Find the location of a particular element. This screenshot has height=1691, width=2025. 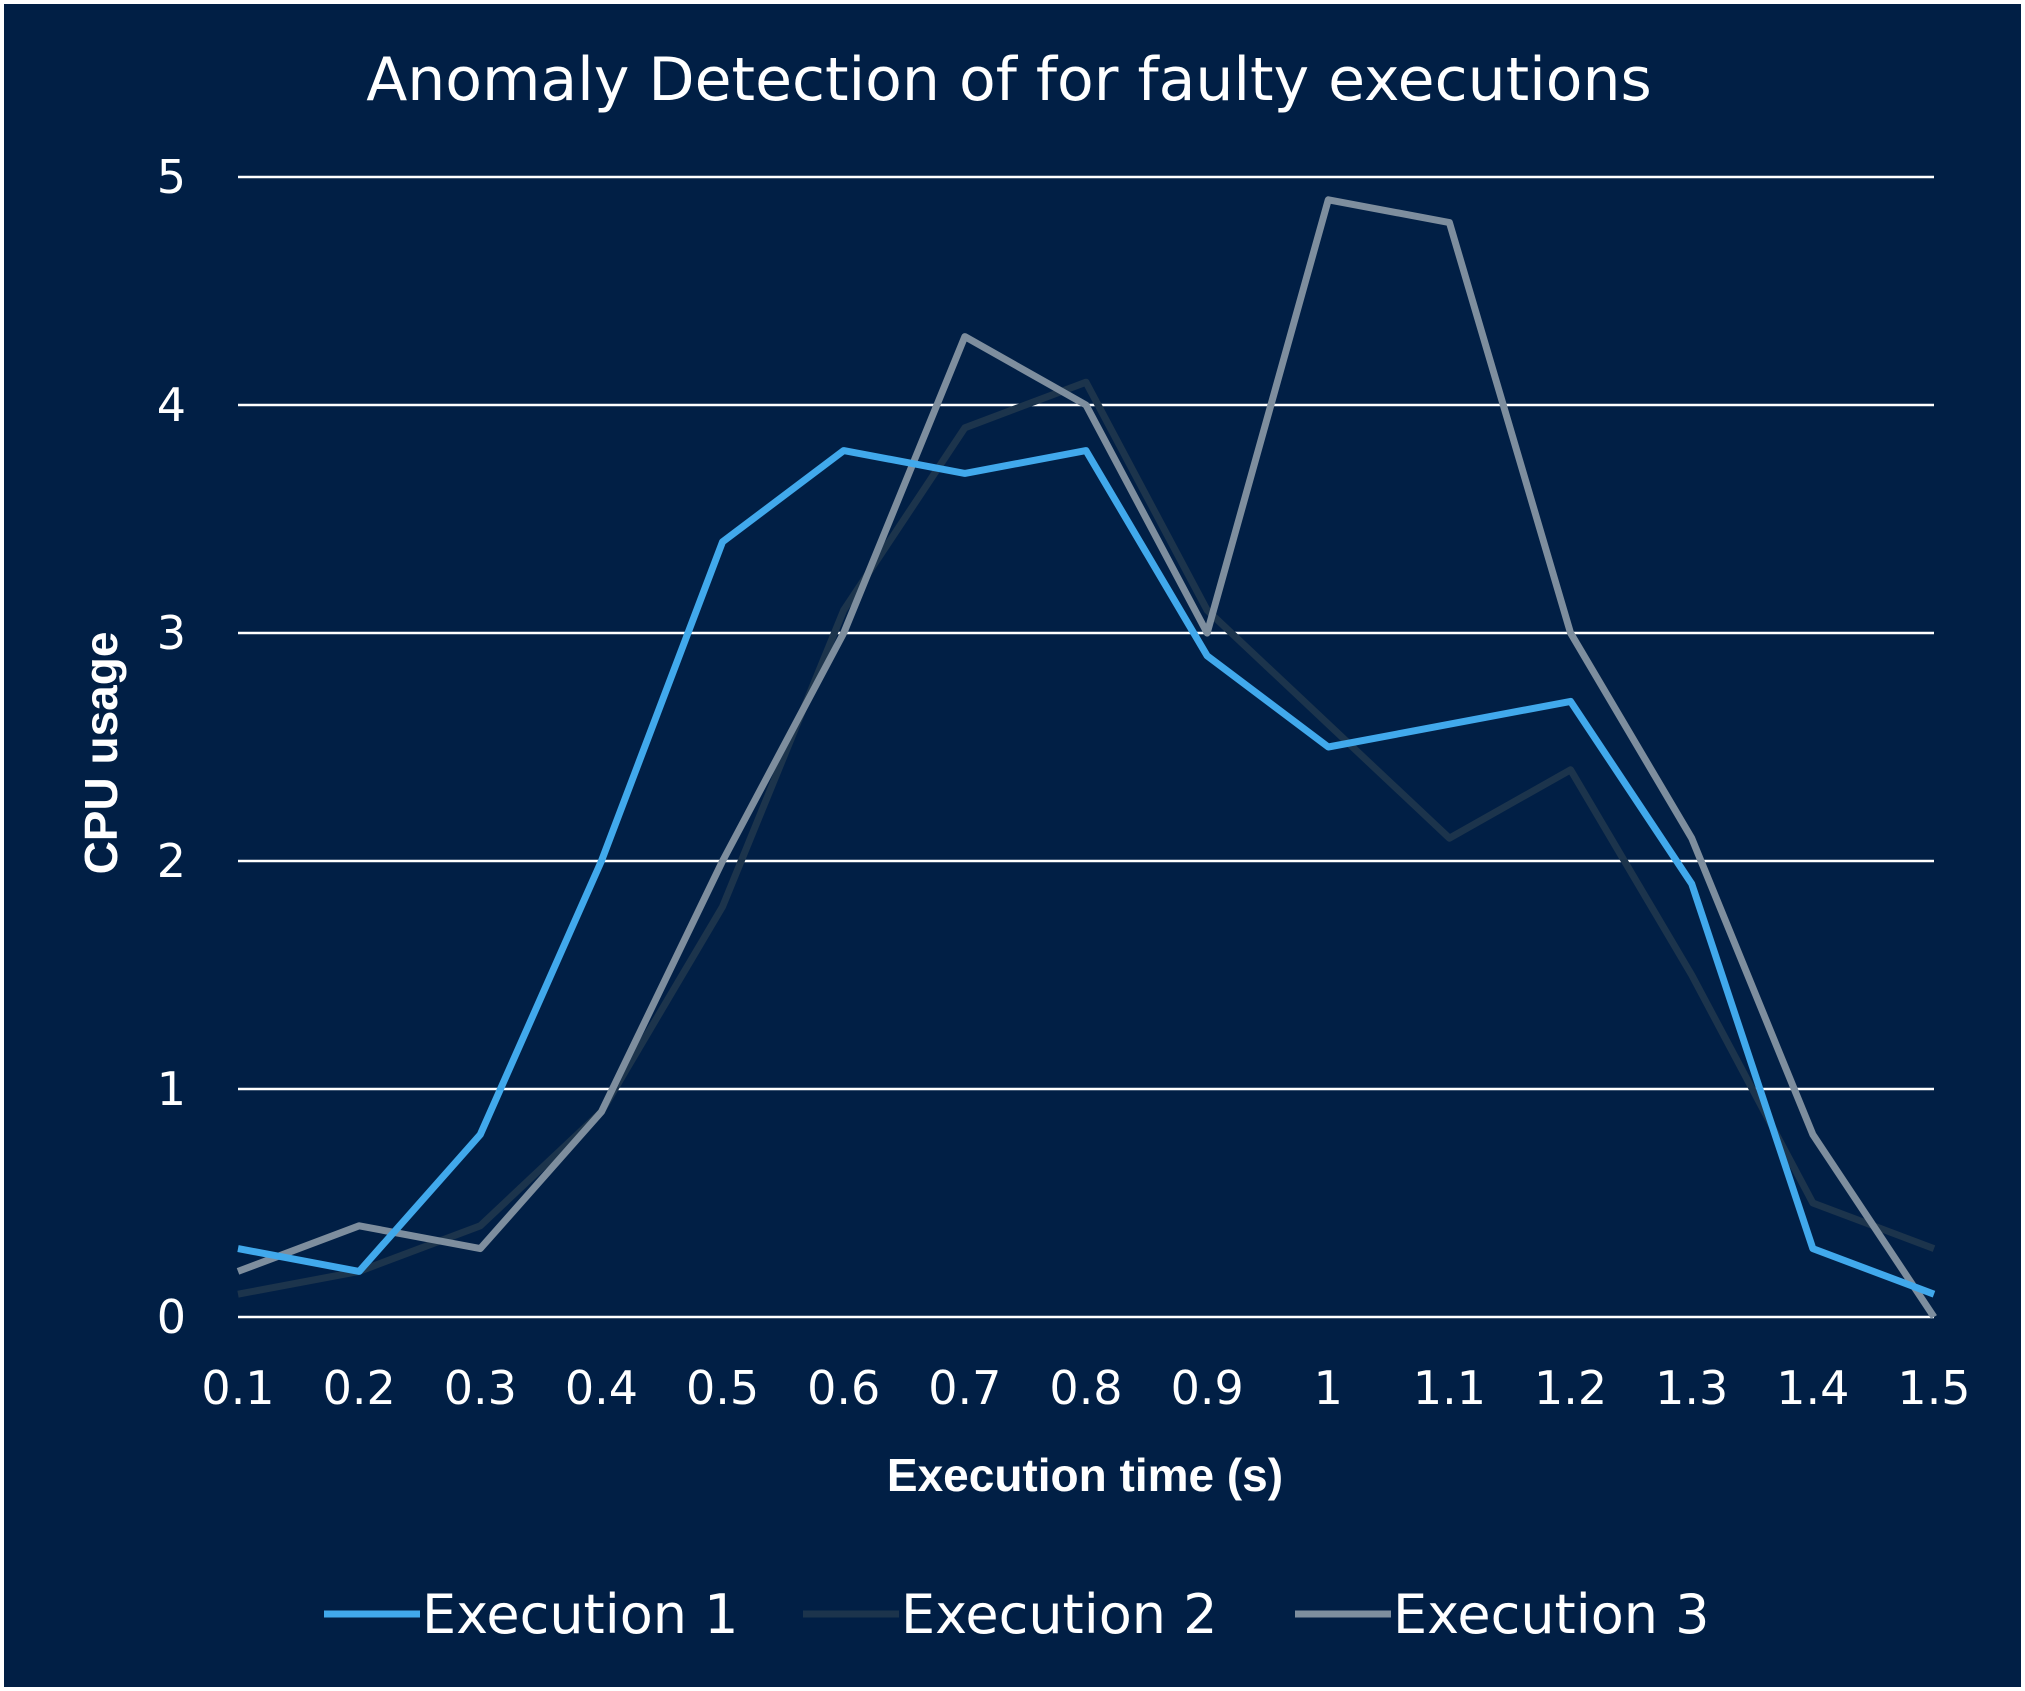

x-axis-label: Execution time (s) is located at coordinates (1085, 1475).